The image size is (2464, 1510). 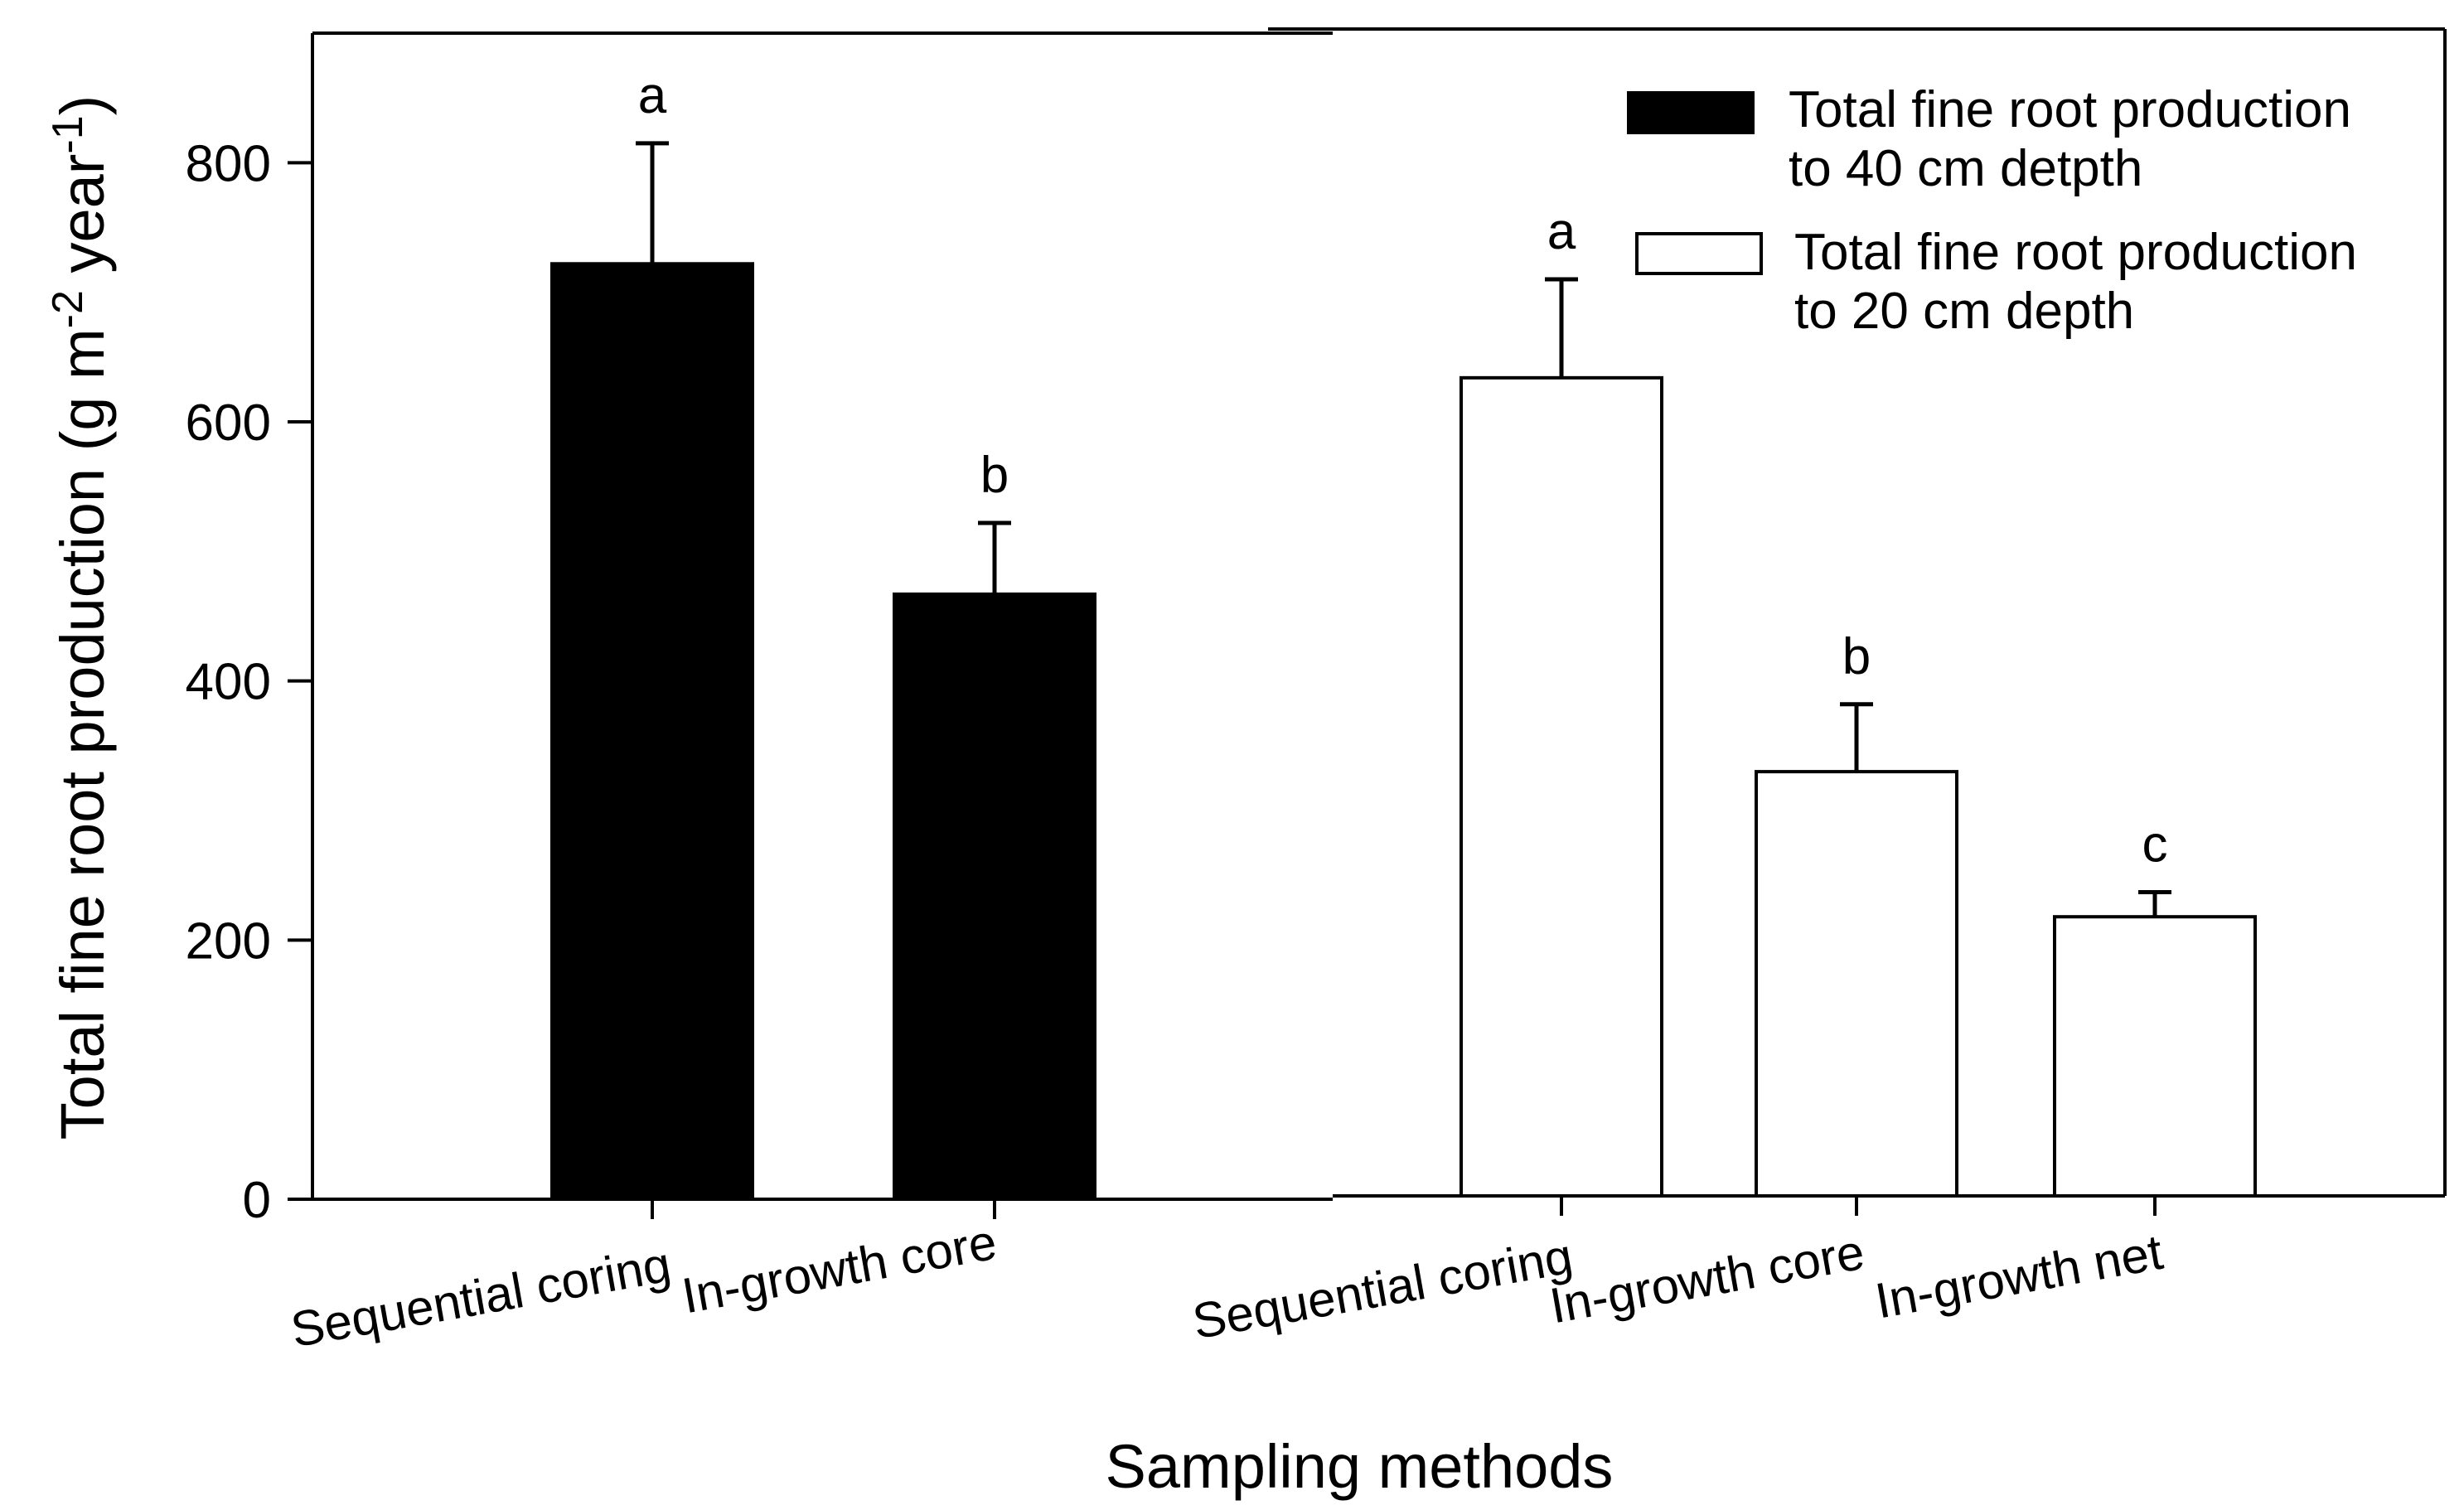 I want to click on y-tick-label: 800, so click(x=228, y=163).